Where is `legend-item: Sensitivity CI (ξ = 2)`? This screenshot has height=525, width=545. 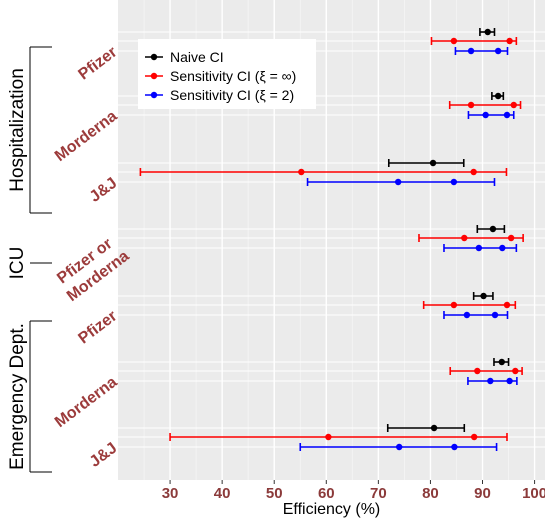 legend-item: Sensitivity CI (ξ = 2) is located at coordinates (219, 95).